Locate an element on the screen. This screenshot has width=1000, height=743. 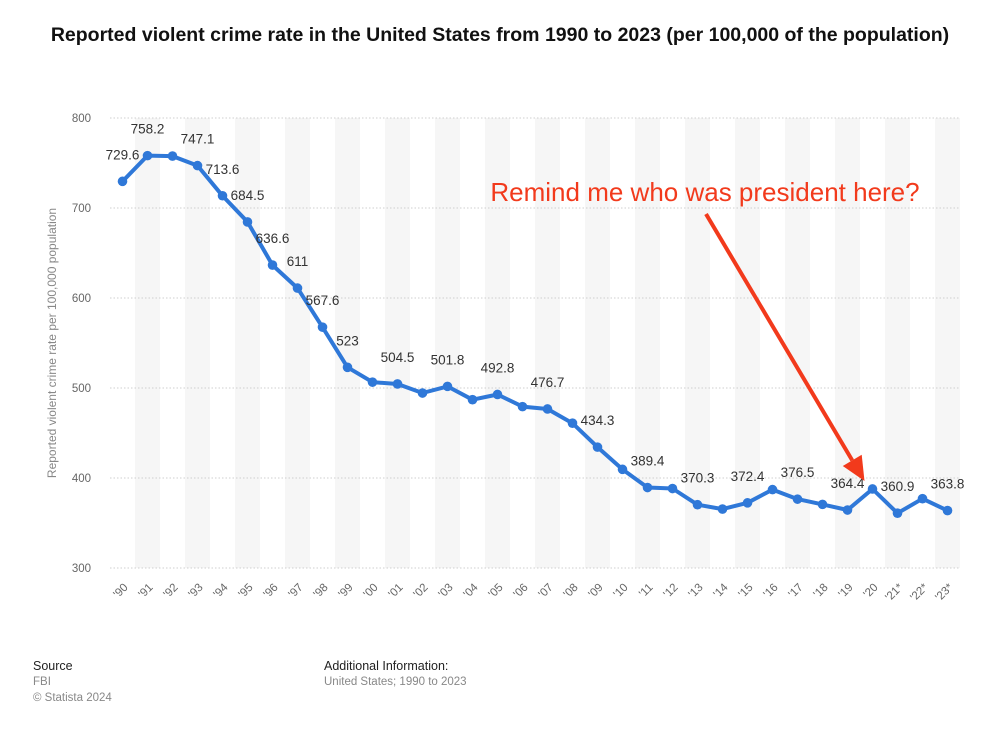
x-tick-label: '19 is located at coordinates (846, 591).